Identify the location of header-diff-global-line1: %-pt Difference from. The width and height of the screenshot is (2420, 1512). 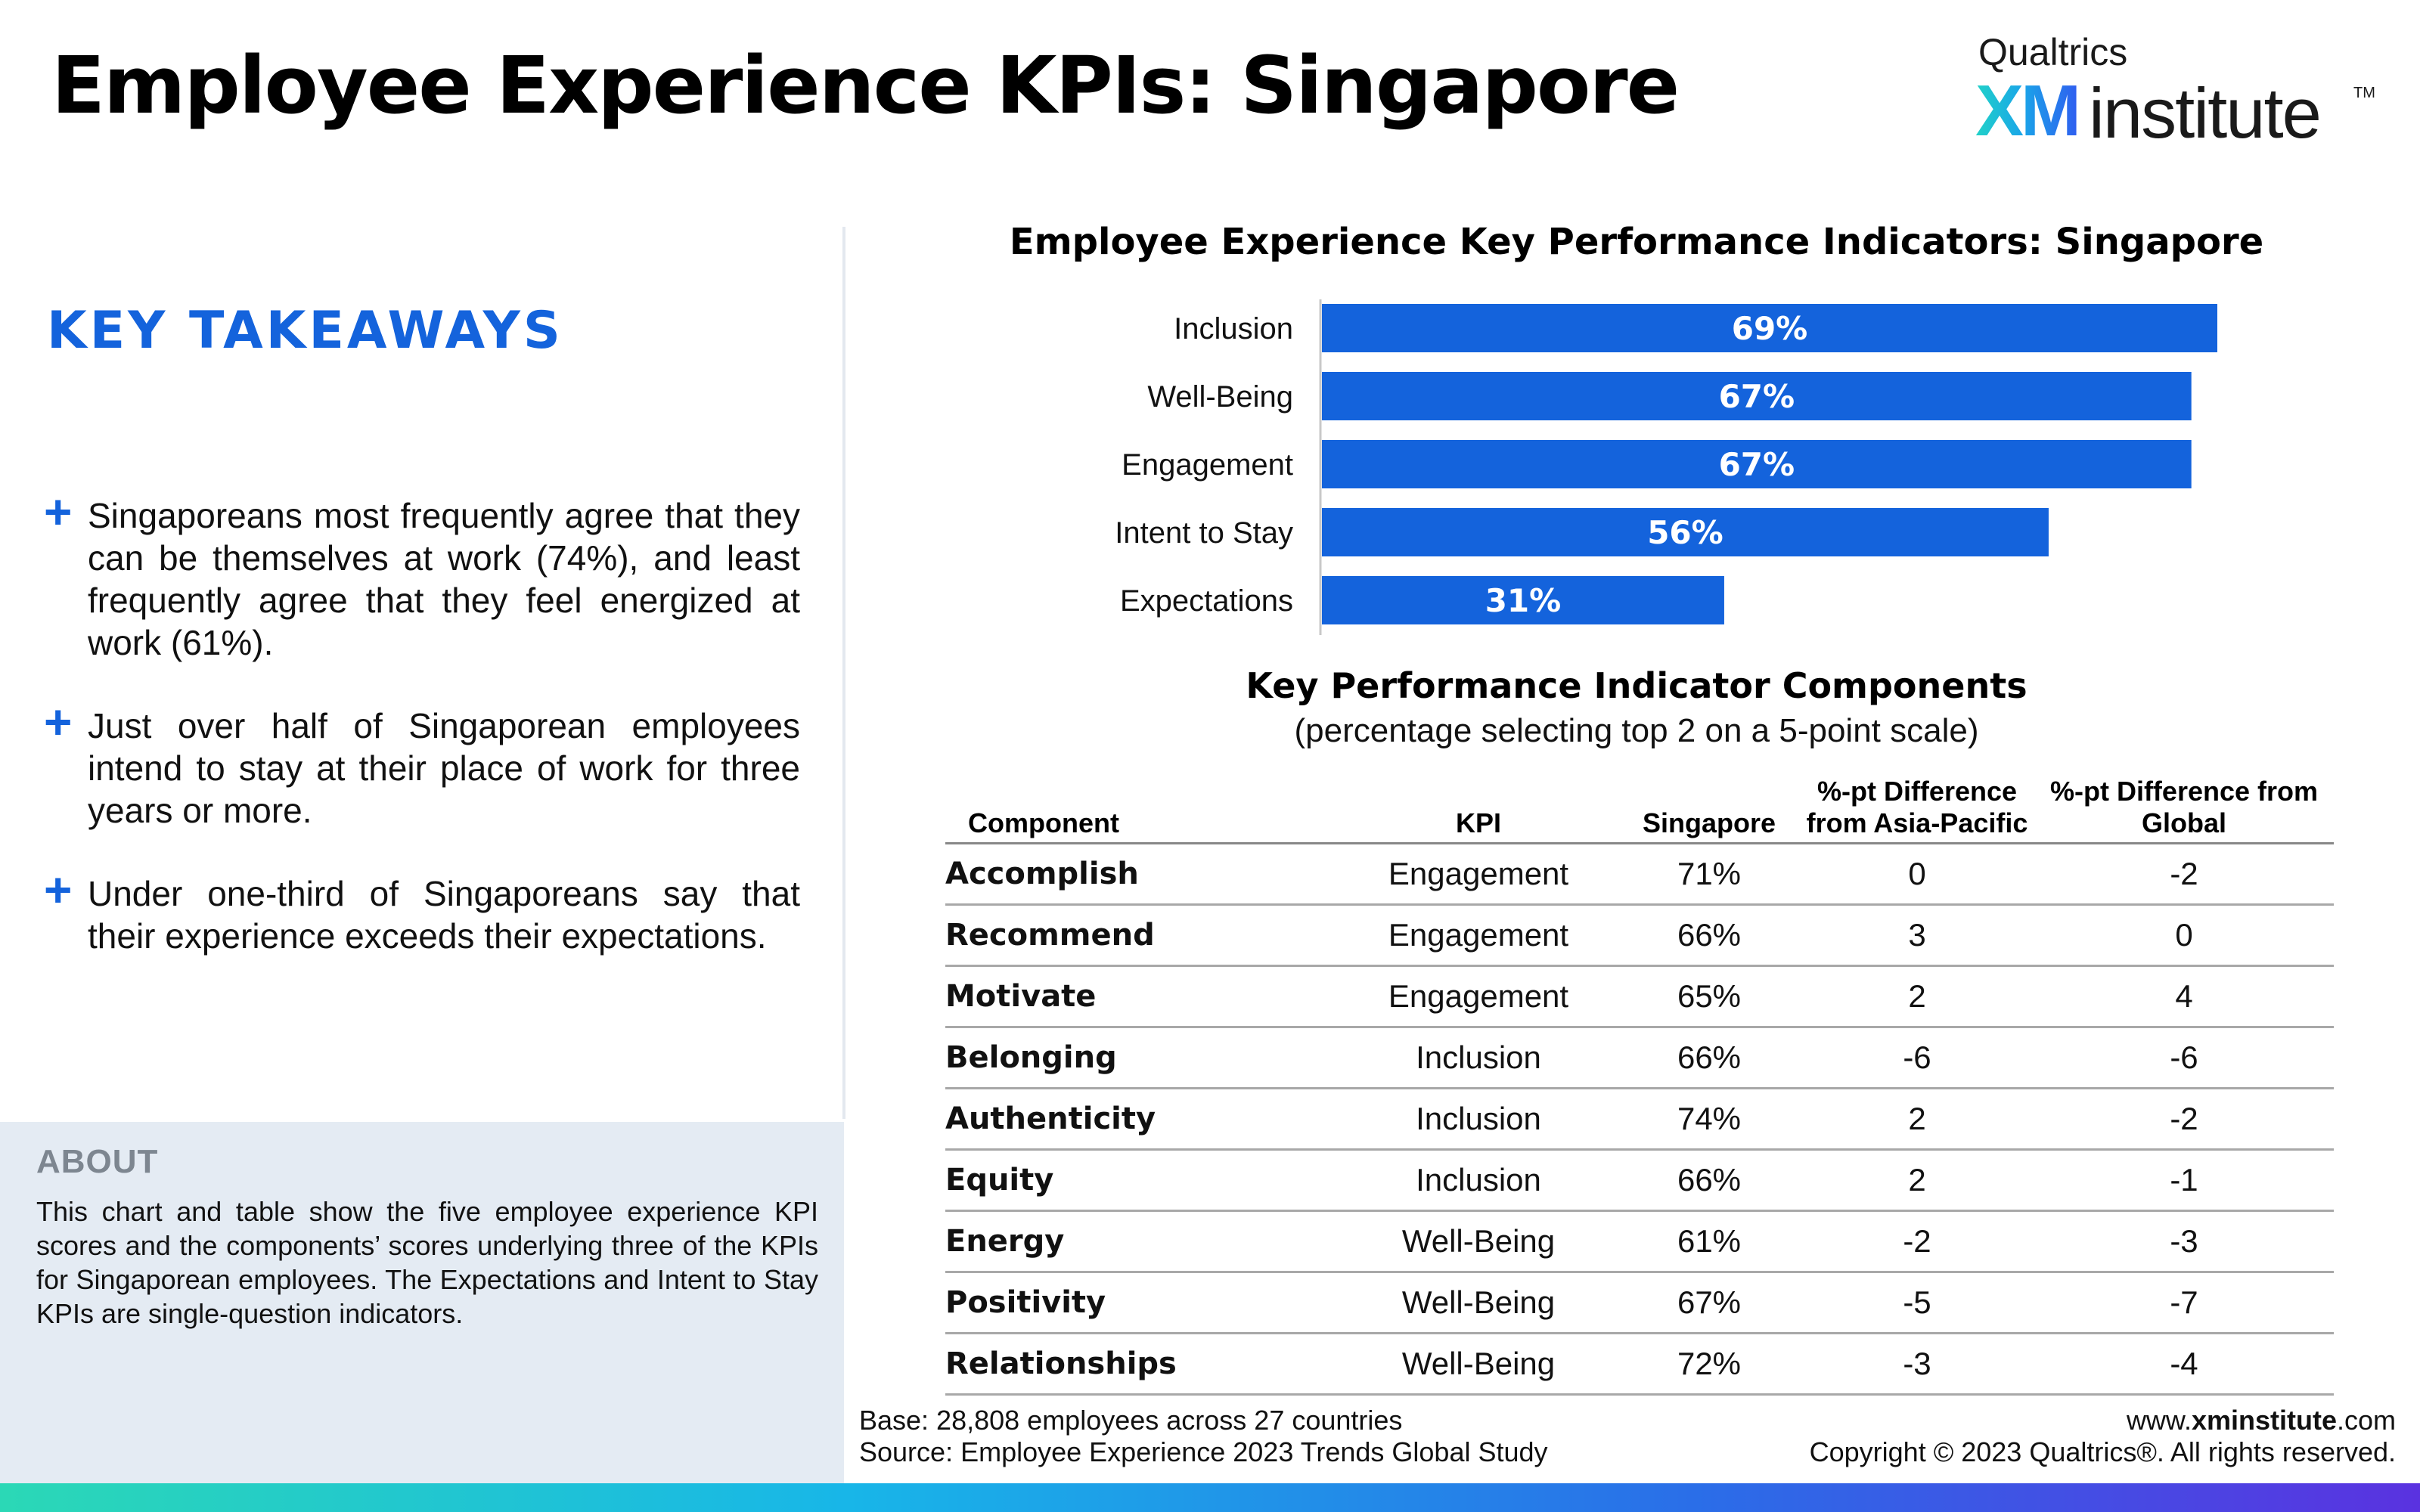
(2184, 791).